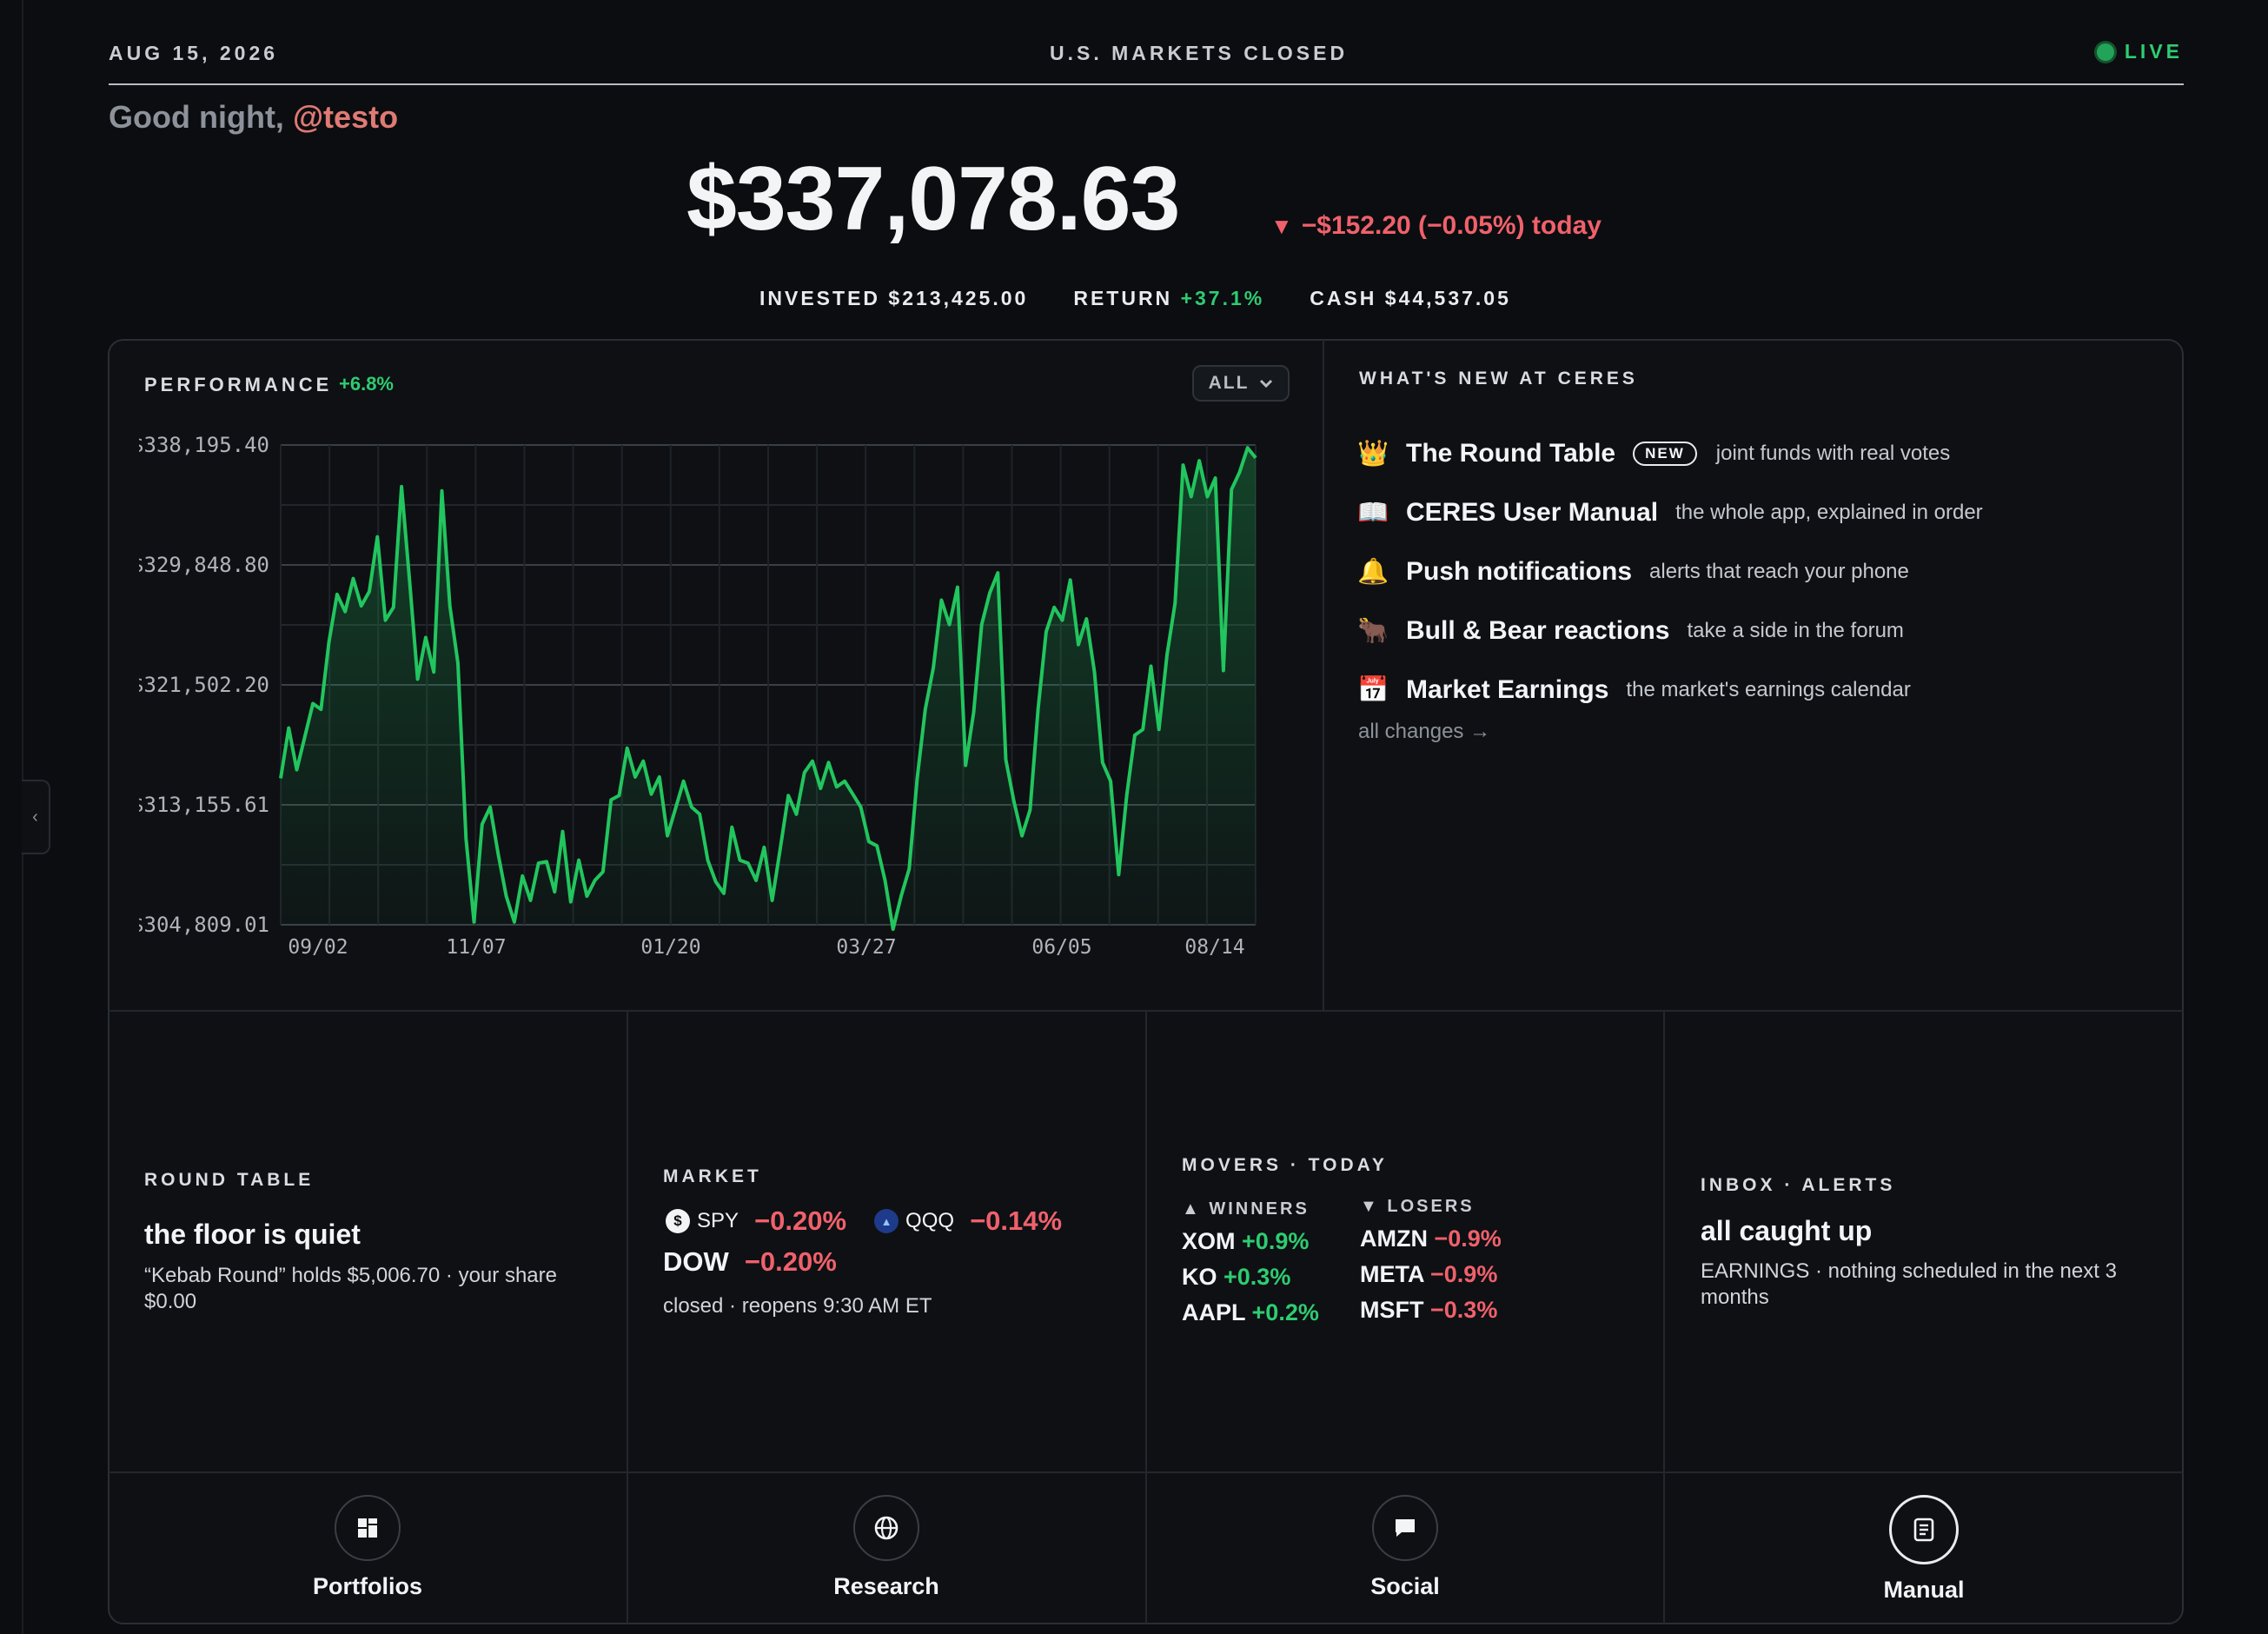 The image size is (2268, 1634). Describe the element at coordinates (1511, 453) in the screenshot. I see `news-item-name: The Round Table` at that location.